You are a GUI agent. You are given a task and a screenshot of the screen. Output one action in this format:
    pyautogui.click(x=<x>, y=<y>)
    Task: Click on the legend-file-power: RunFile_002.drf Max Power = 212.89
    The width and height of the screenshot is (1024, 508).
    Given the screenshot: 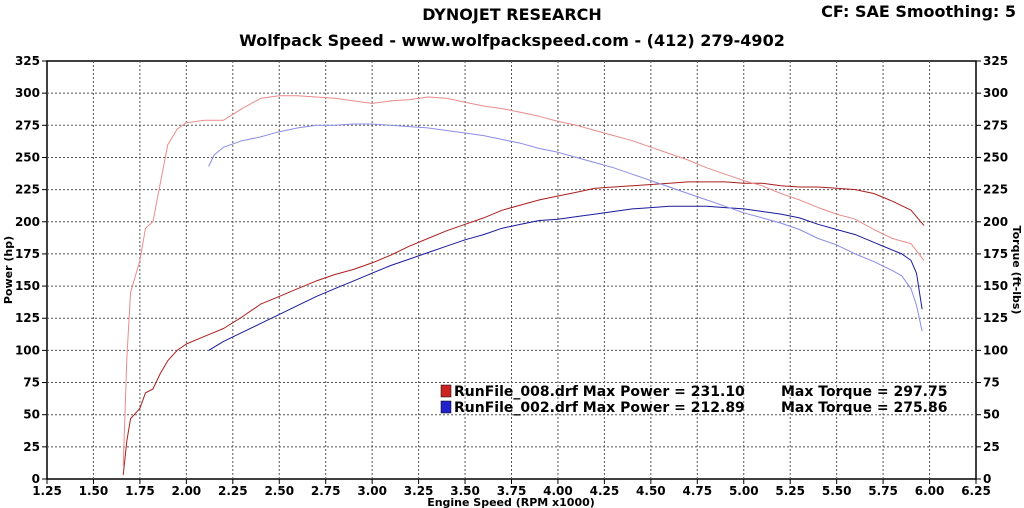 What is the action you would take?
    pyautogui.click(x=599, y=408)
    